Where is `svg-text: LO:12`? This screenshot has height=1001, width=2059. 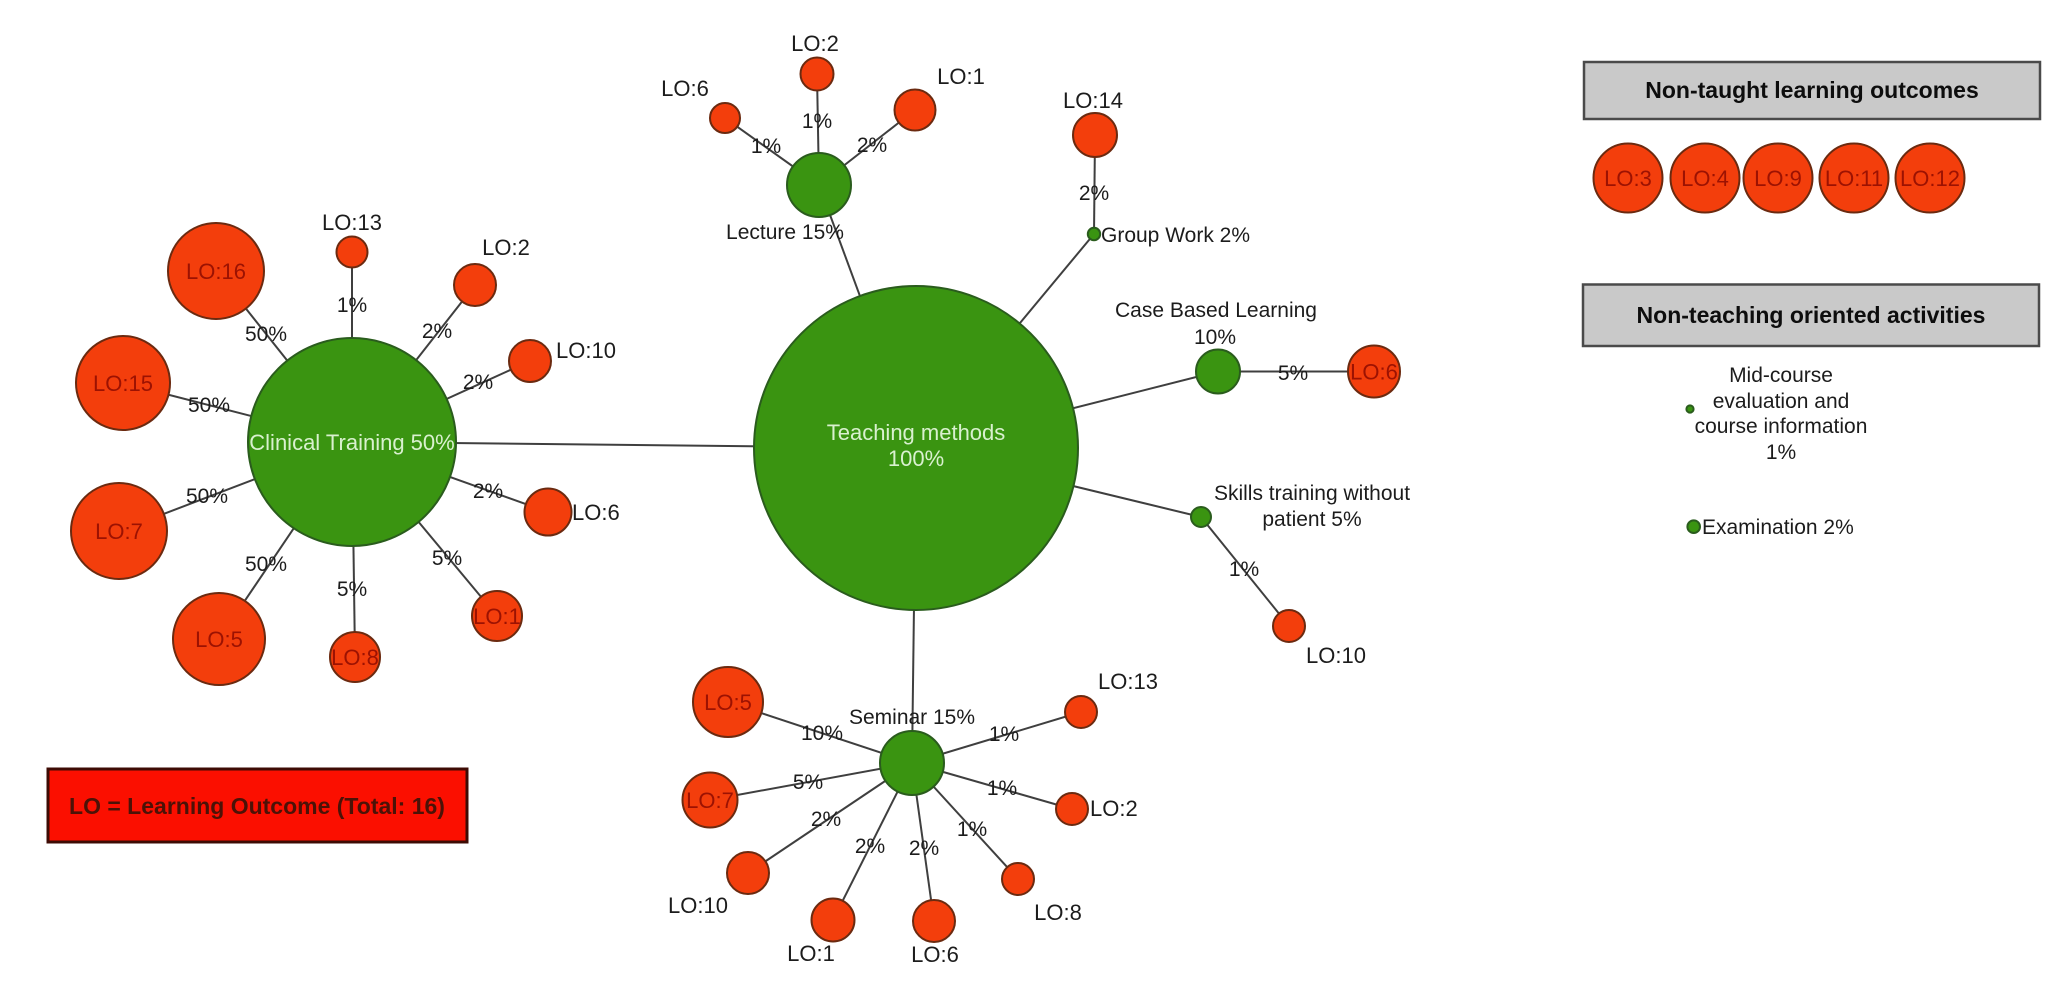 svg-text: LO:12 is located at coordinates (1930, 178).